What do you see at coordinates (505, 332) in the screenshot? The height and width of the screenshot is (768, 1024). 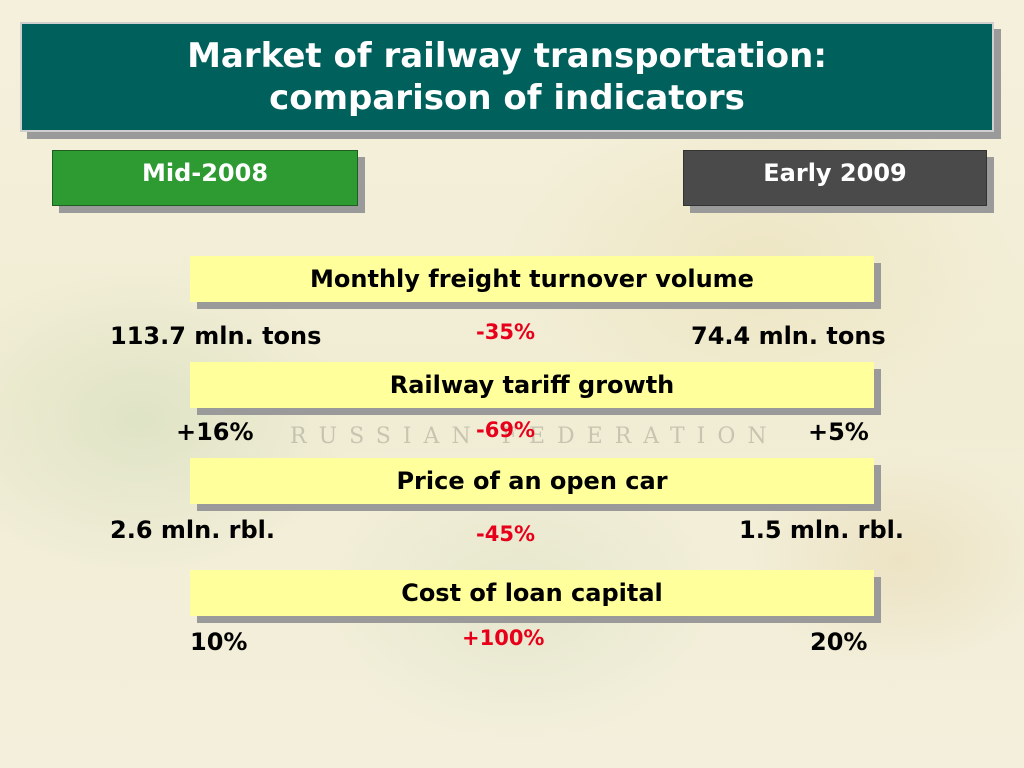 I see `freight-turnover-change: -35%` at bounding box center [505, 332].